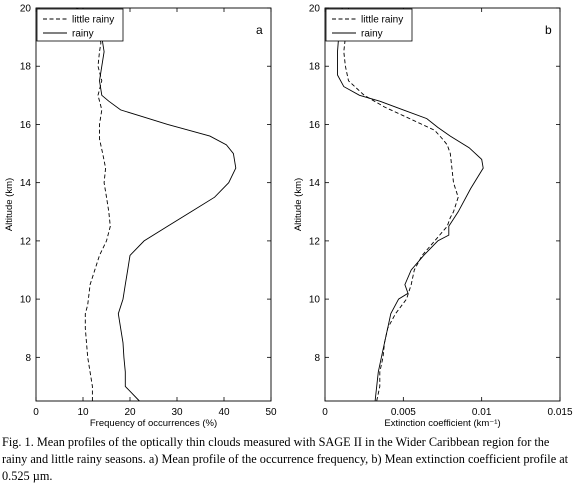 Image resolution: width=579 pixels, height=490 pixels. Describe the element at coordinates (153, 423) in the screenshot. I see `x-axis-label: Frequency of occurrences (%)` at that location.